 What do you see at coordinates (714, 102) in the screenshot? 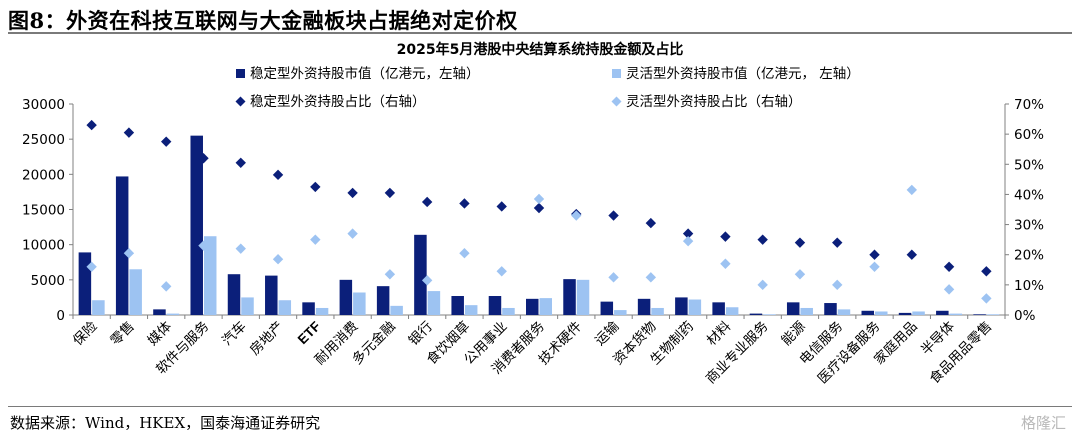
I see `legend-label: 灵活型外资持股占比（右轴）` at bounding box center [714, 102].